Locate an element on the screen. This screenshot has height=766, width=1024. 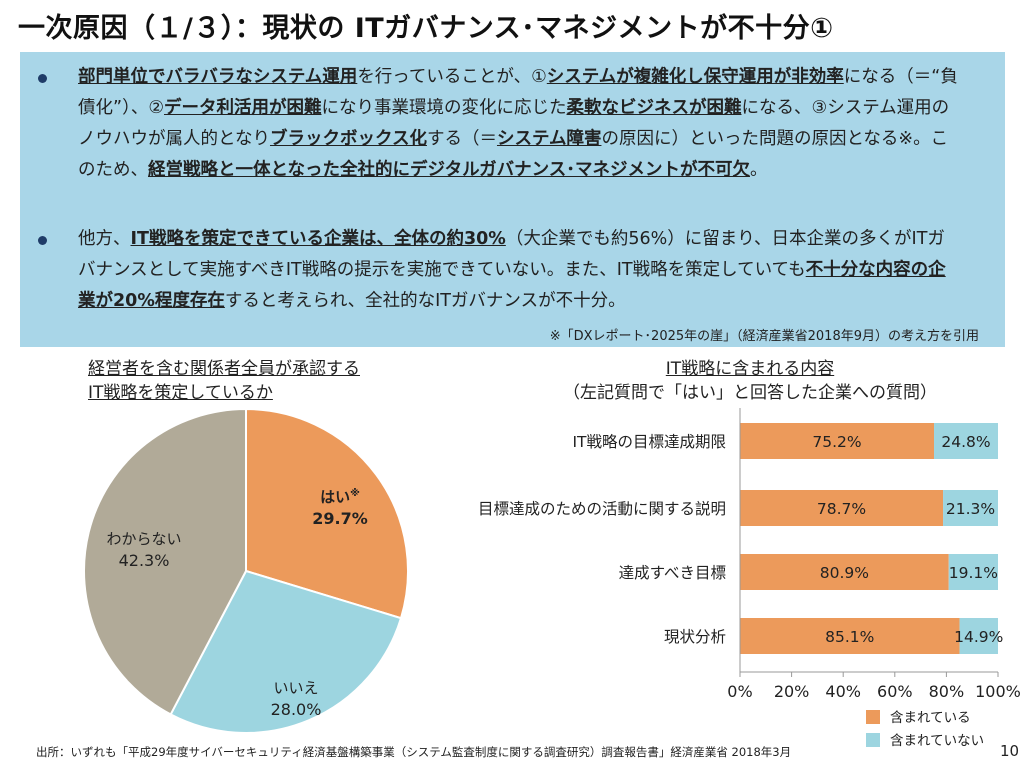
bar-x-tick-label: 20% is located at coordinates (792, 691).